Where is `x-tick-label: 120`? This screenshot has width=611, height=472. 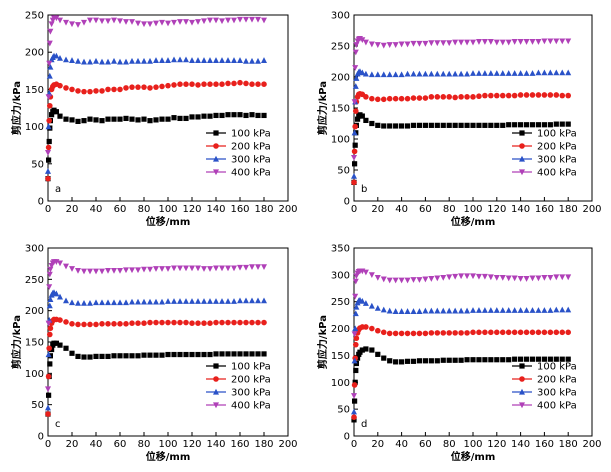
x-tick-label: 120 is located at coordinates (496, 444).